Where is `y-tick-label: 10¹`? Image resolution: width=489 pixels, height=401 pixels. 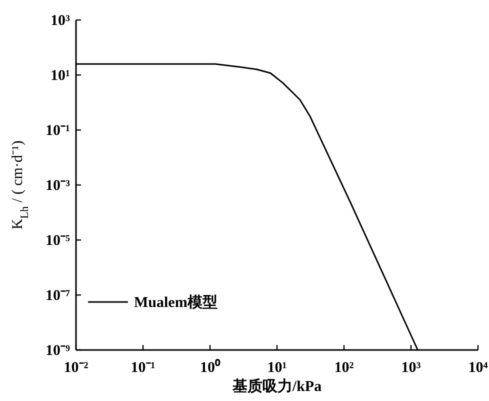
y-tick-label: 10¹ is located at coordinates (60, 76).